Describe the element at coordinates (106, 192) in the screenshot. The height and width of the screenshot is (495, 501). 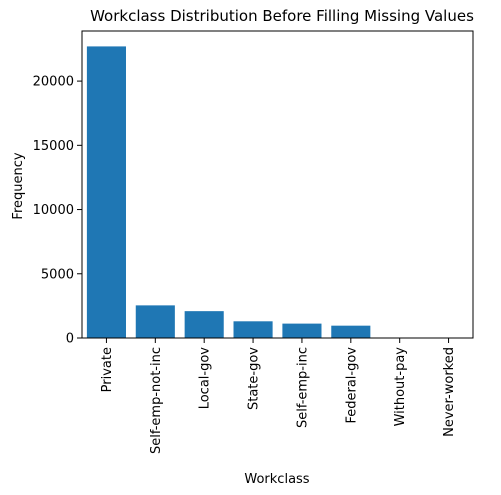
I see `bar-private` at that location.